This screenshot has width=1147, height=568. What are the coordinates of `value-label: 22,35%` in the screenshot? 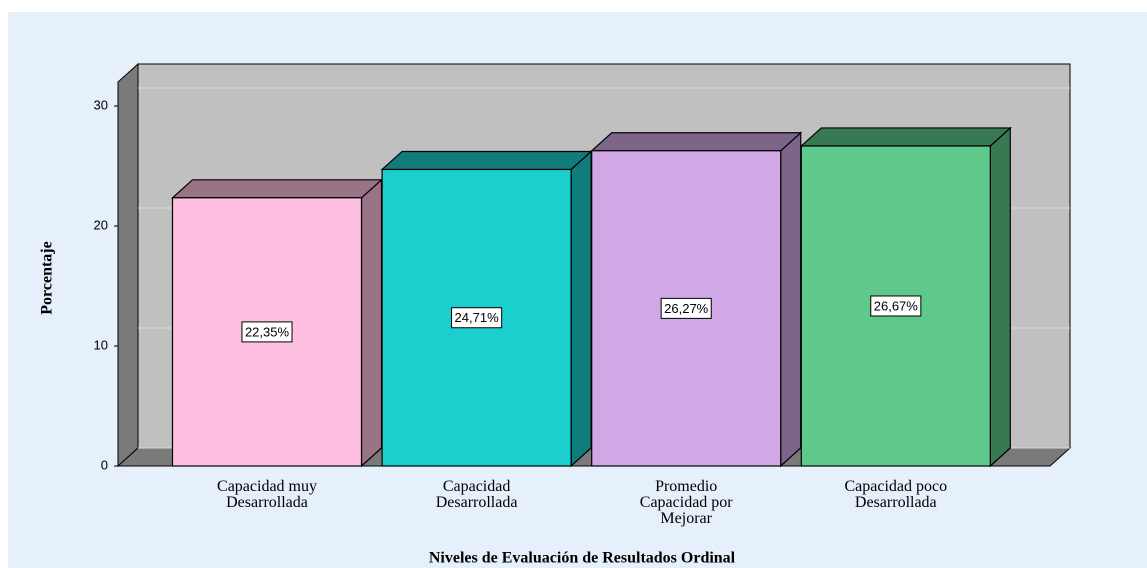 It's located at (267, 331).